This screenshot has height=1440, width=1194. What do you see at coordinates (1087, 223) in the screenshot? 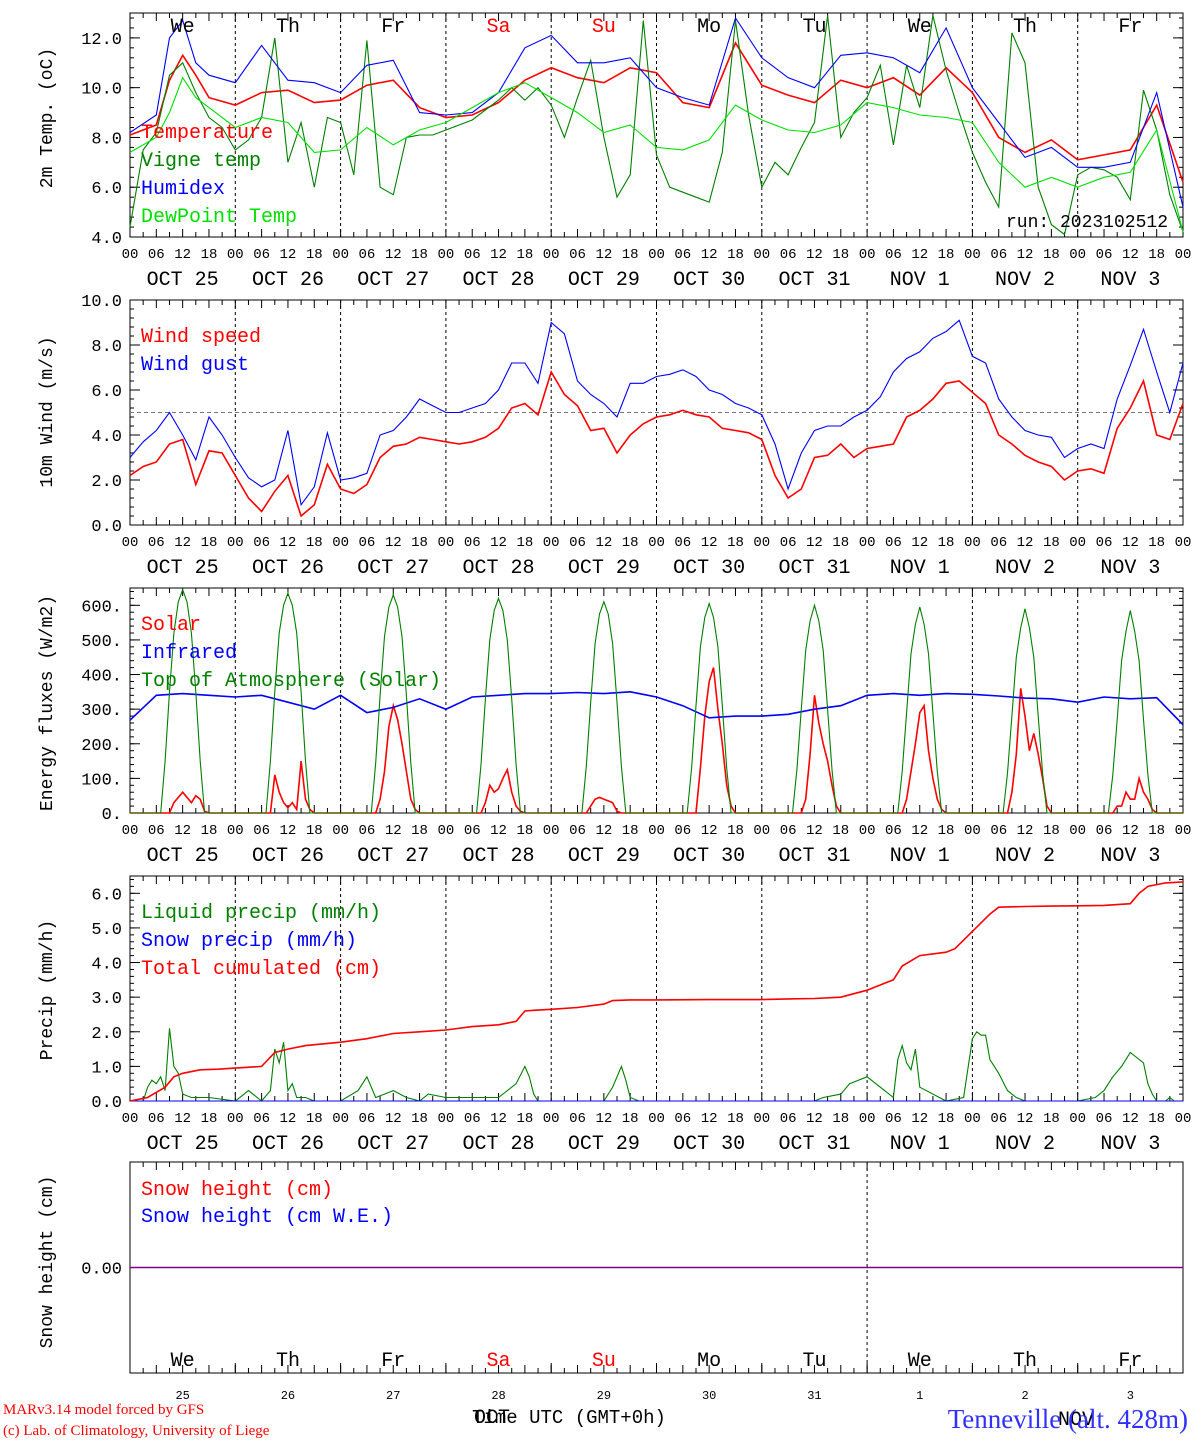
I see `run-label: run: 2023102512` at bounding box center [1087, 223].